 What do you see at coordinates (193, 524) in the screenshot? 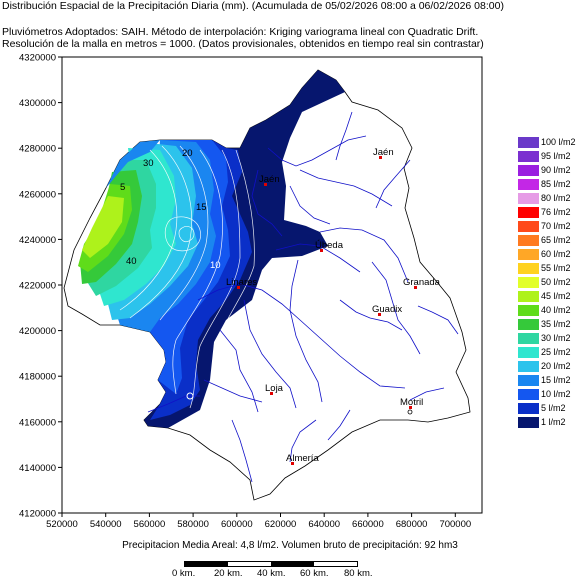
I see `x-tick-label: 580000` at bounding box center [193, 524].